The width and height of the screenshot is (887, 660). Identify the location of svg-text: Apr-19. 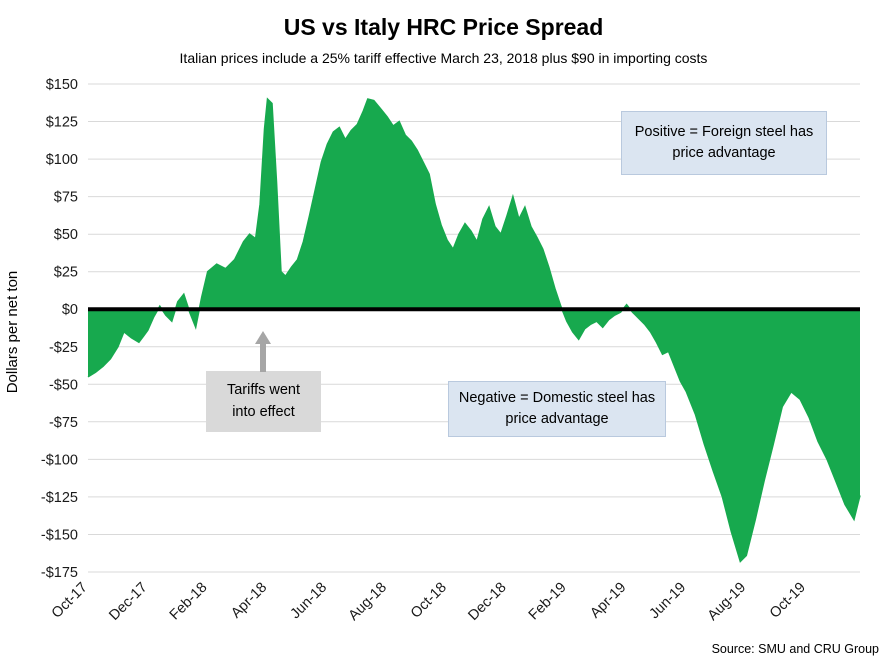
(608, 601).